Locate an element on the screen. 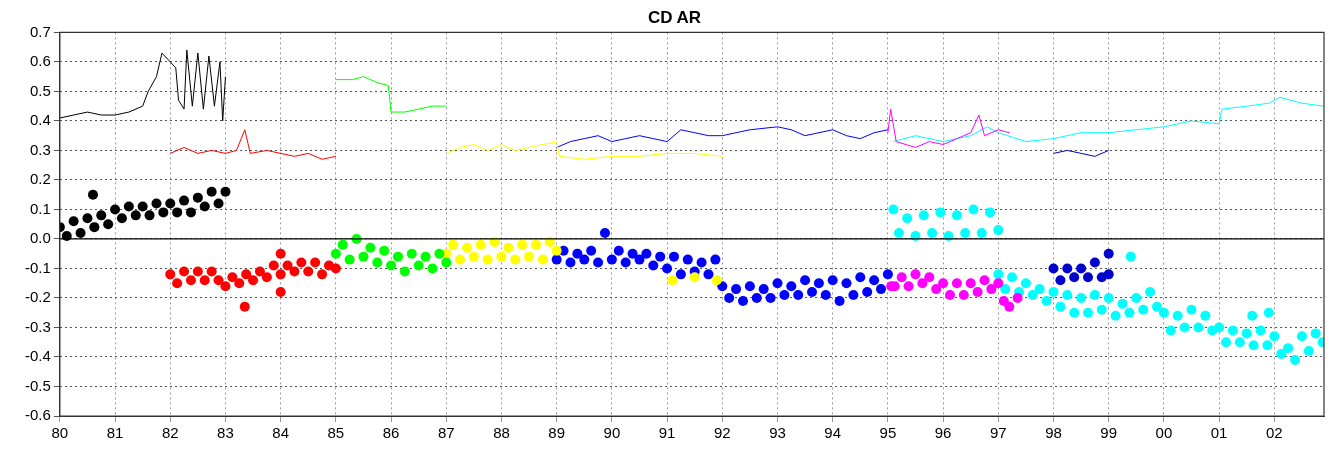 The width and height of the screenshot is (1337, 454). x-tick-label: 02 is located at coordinates (1274, 433).